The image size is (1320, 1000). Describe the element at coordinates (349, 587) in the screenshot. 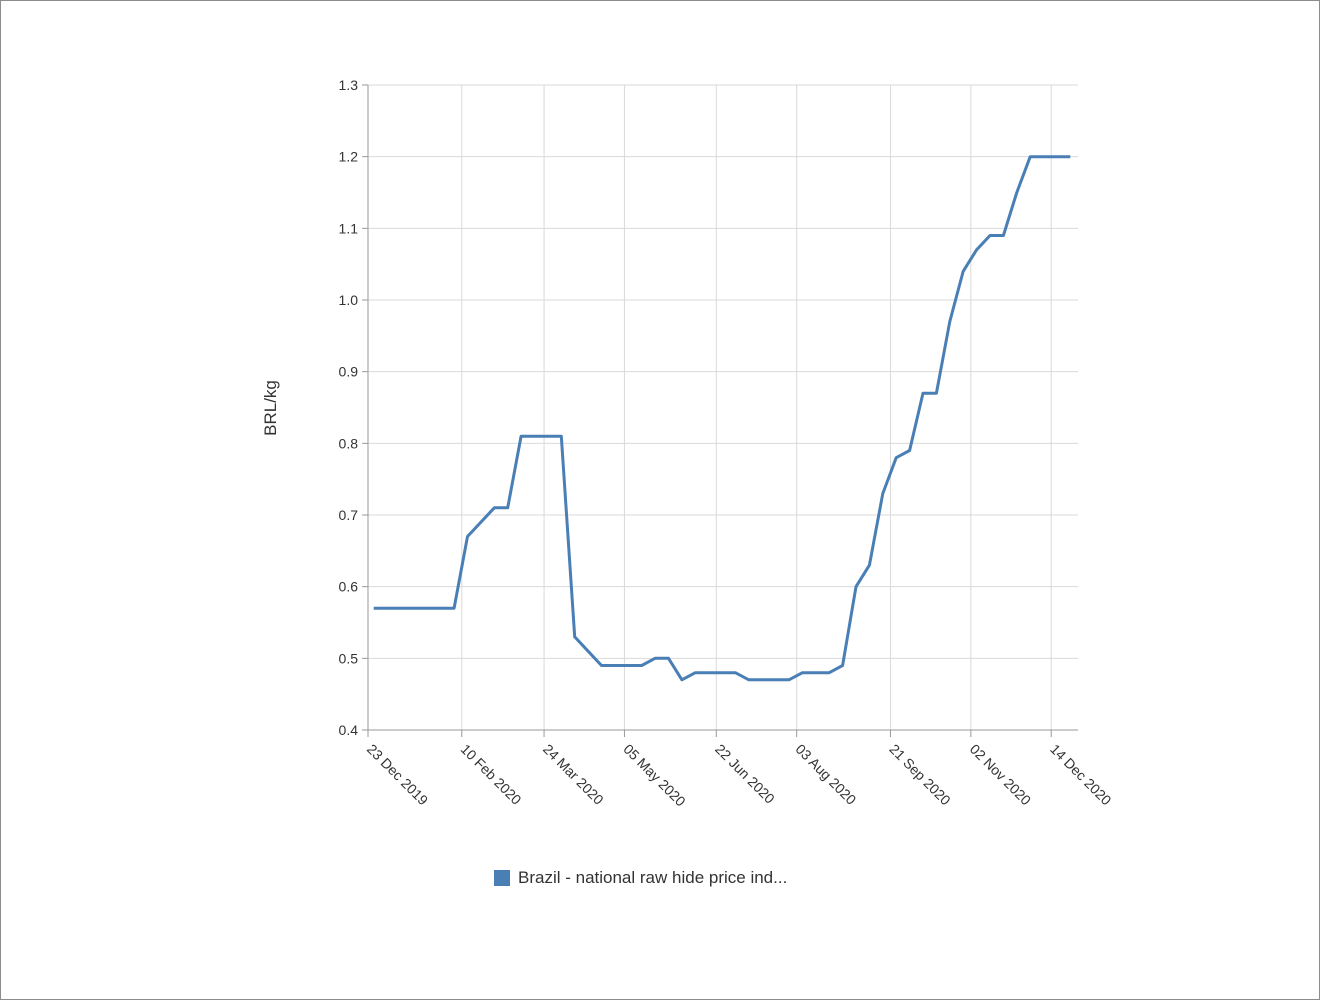

I see `y-tick-label: 0.6` at that location.